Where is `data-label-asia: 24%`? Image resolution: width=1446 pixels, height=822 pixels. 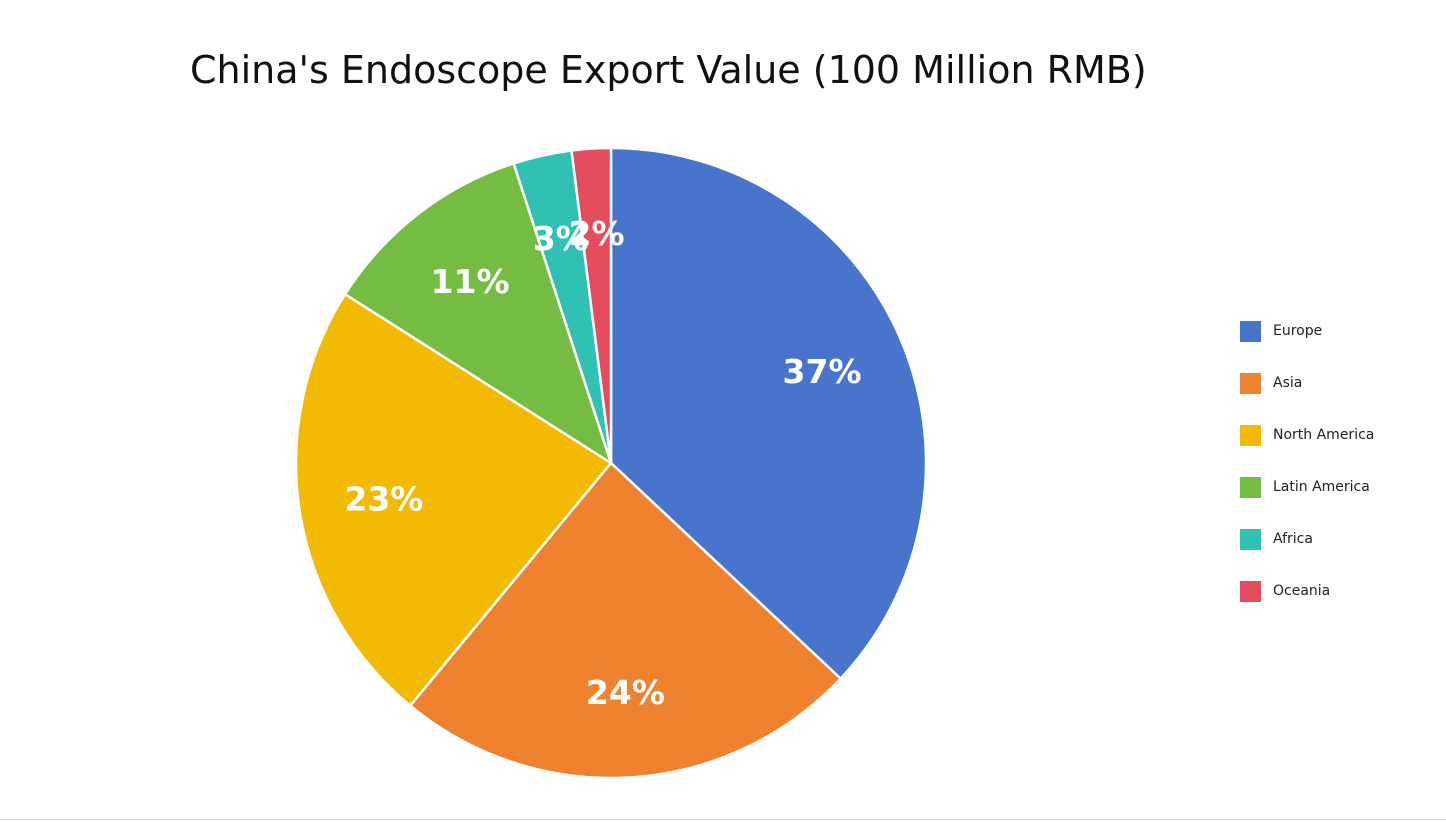
data-label-asia: 24% is located at coordinates (625, 692).